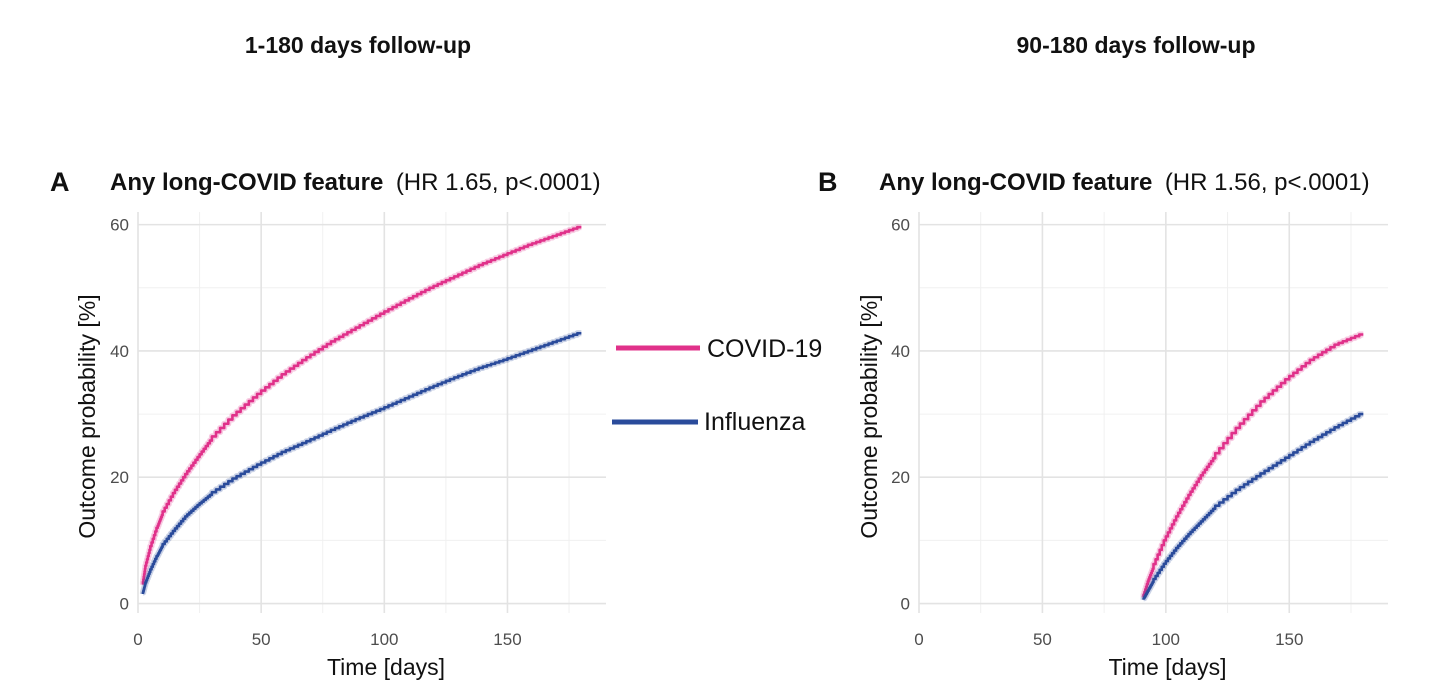  What do you see at coordinates (1015, 182) in the screenshot?
I see `panel-title-b-bold: Any long-COVID feature` at bounding box center [1015, 182].